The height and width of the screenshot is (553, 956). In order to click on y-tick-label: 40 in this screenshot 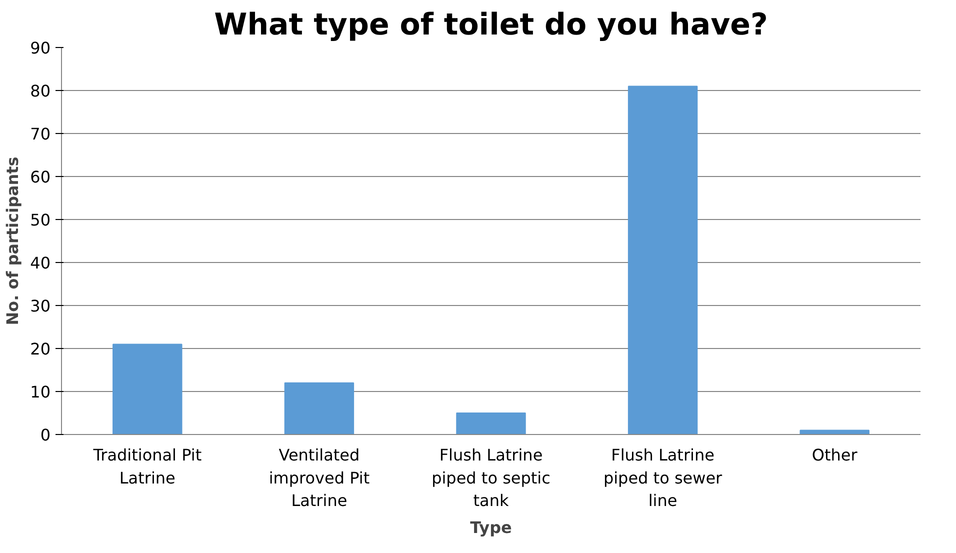, I will do `click(40, 263)`.